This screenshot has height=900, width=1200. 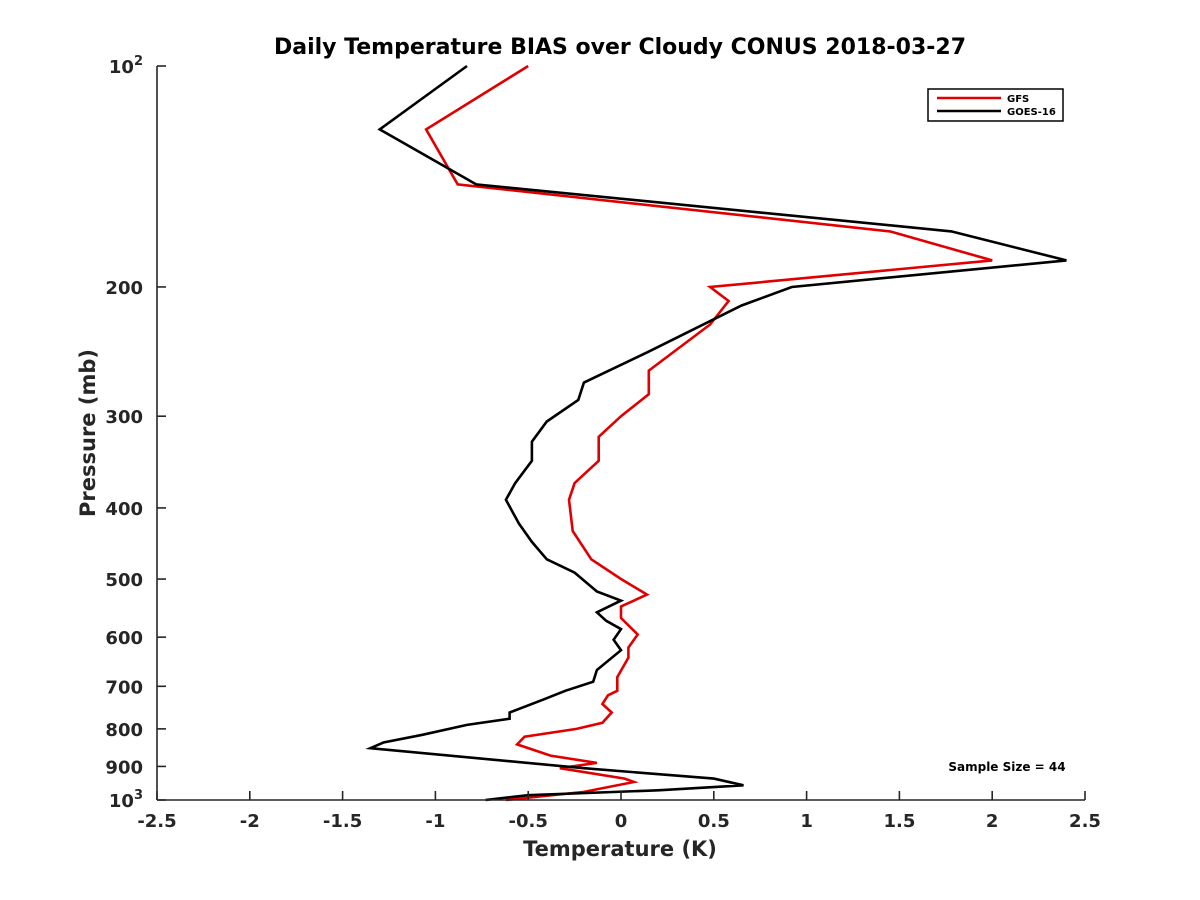 What do you see at coordinates (88, 433) in the screenshot?
I see `y-axis-label: Pressure (mb)` at bounding box center [88, 433].